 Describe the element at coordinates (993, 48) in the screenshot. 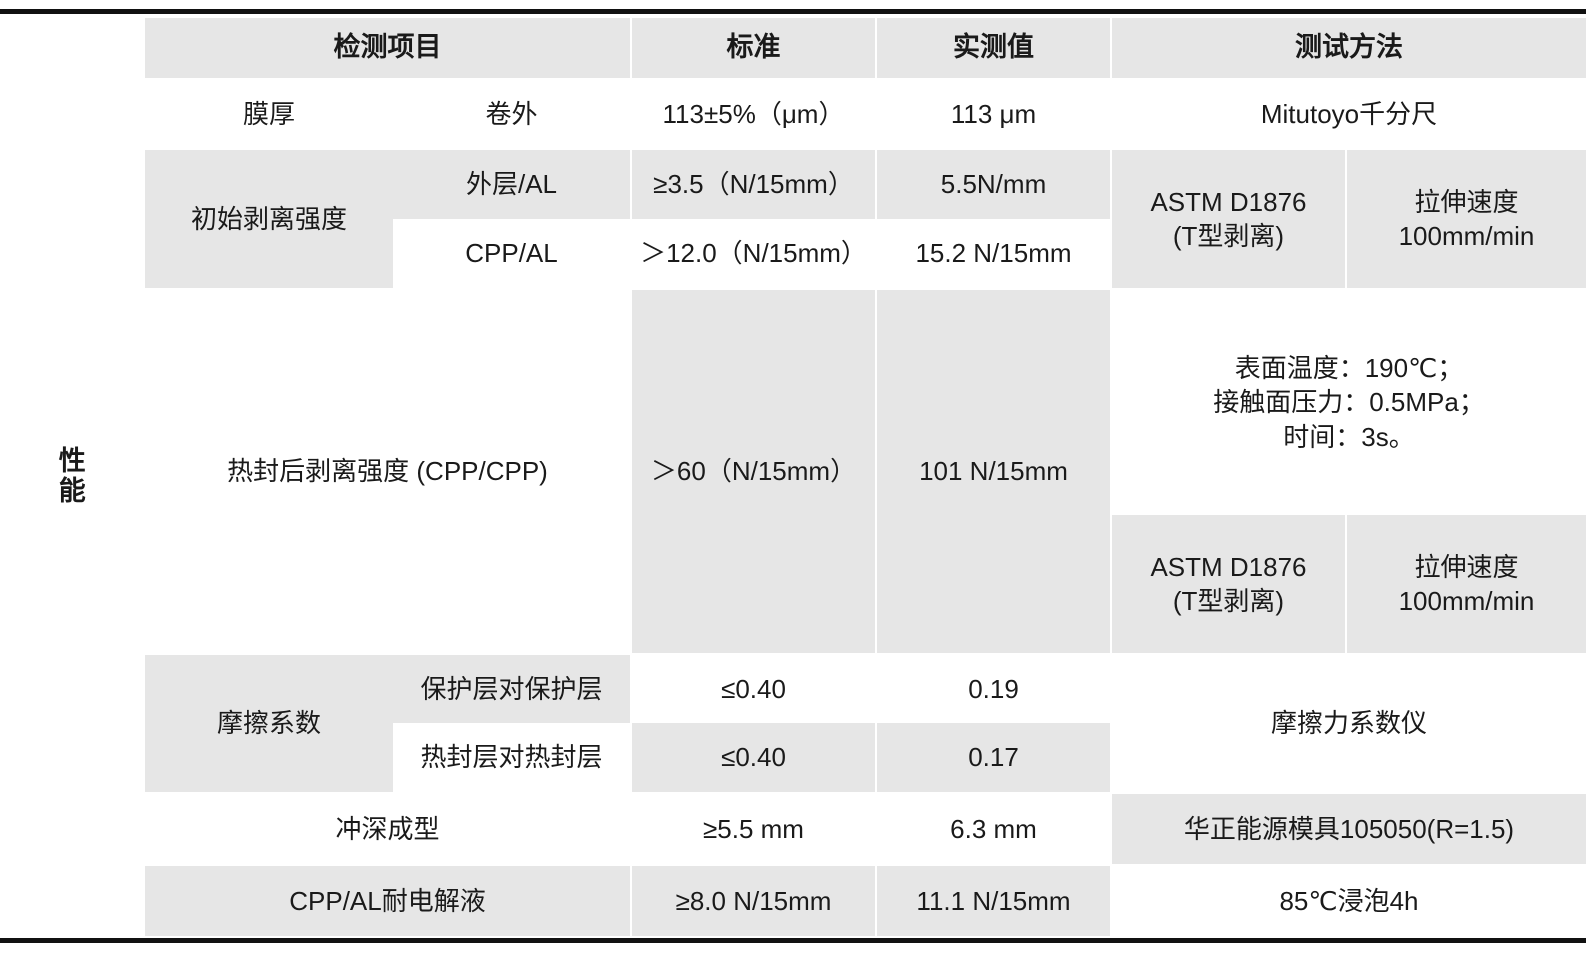

I see `header-measured: 实测值` at that location.